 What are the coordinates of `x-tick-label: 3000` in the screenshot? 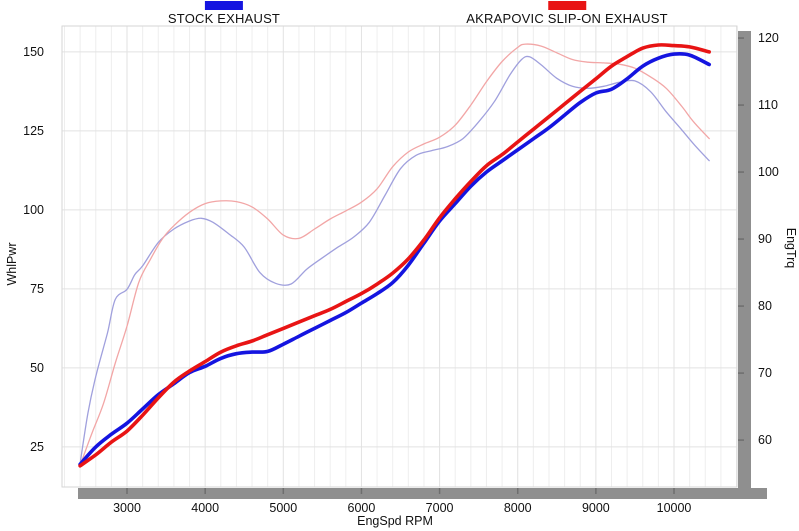 It's located at (127, 508).